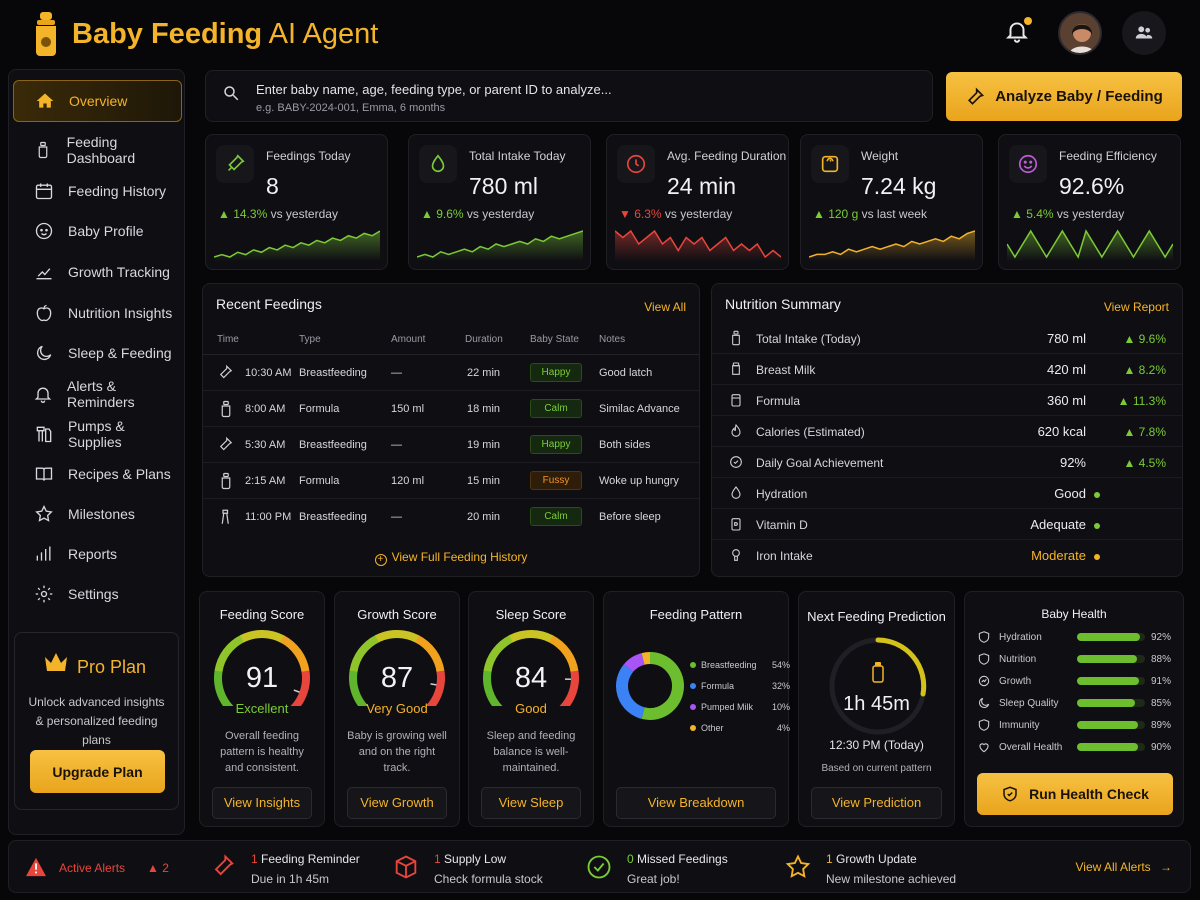 This screenshot has height=900, width=1200. What do you see at coordinates (556, 516) in the screenshot?
I see `status-badge: Calm` at bounding box center [556, 516].